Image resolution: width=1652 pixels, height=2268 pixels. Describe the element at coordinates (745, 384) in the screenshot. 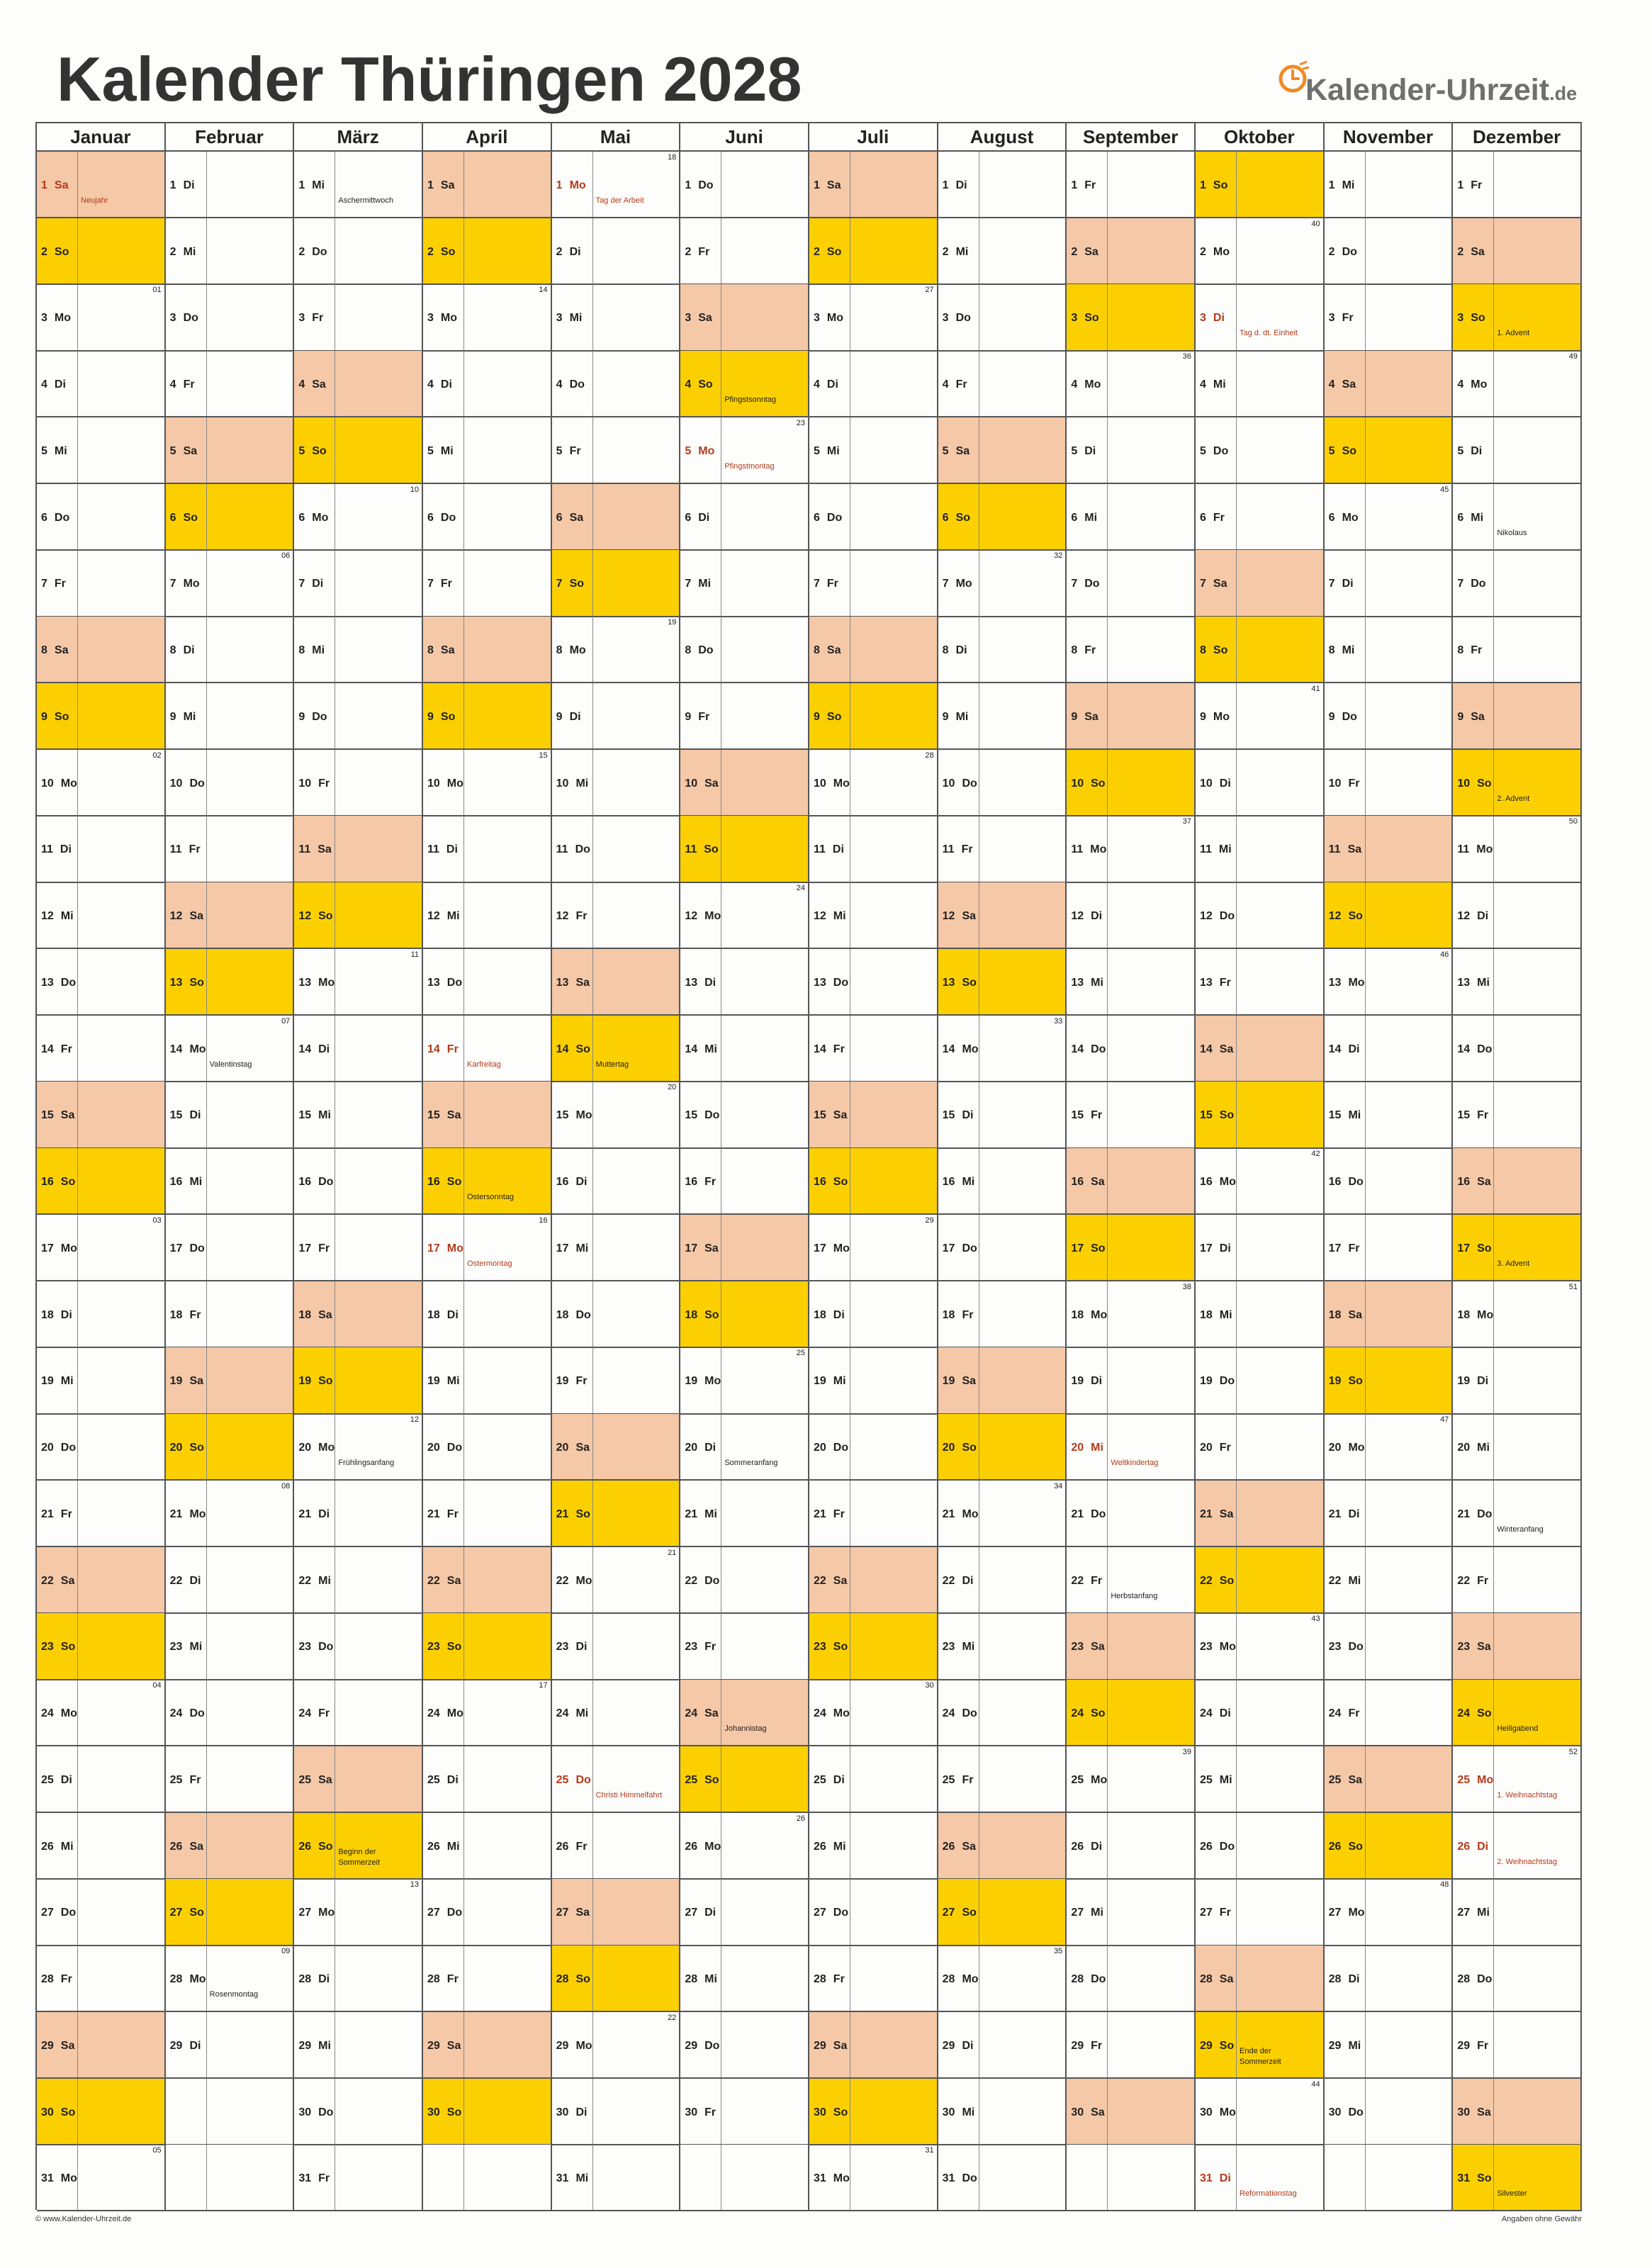

I see `day-cell: 4 So Pfingstsonntag` at that location.